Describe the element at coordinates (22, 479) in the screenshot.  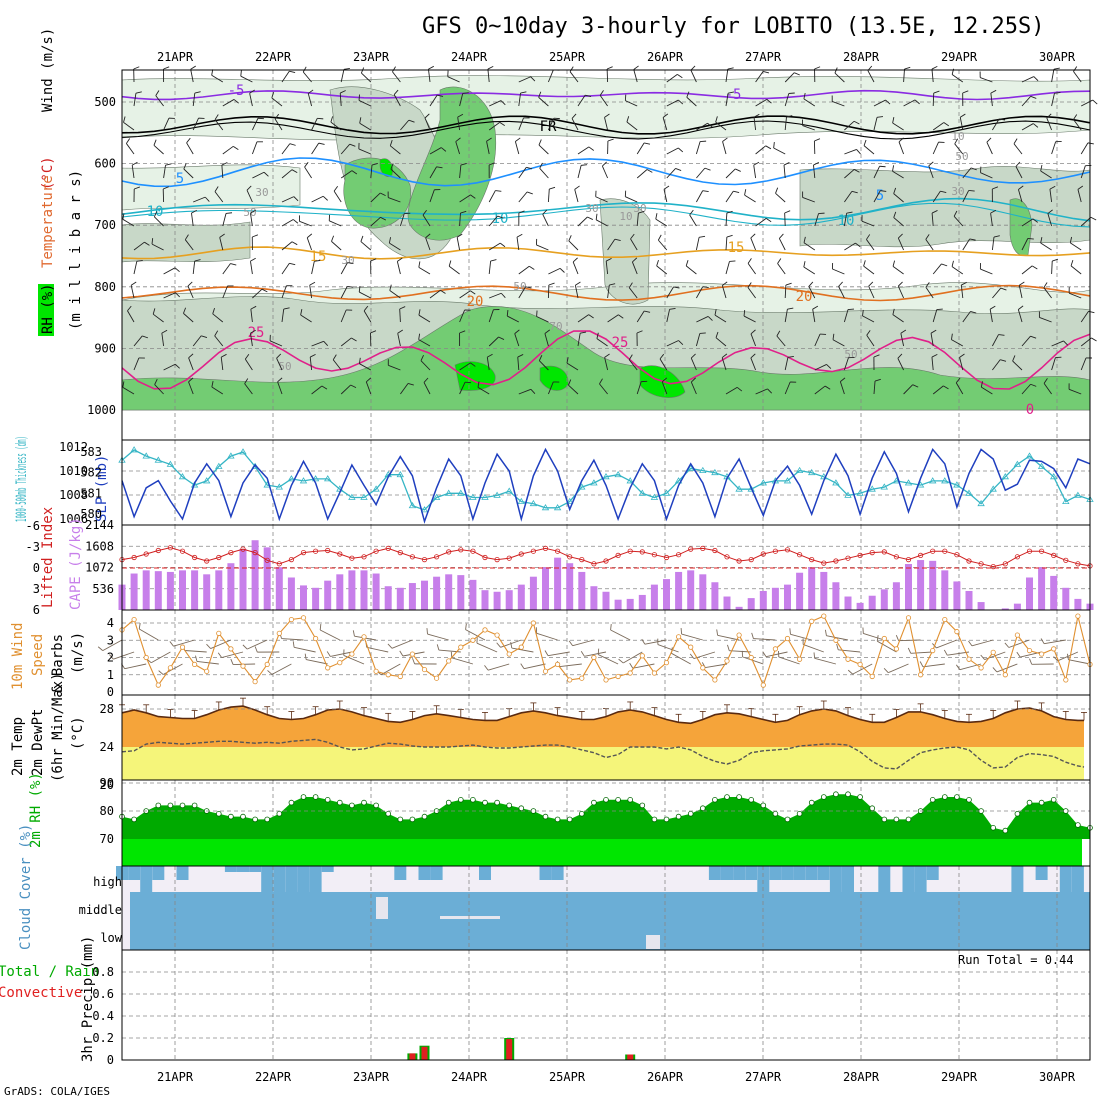
I see `svg-text: 1000-500mb Thickness (dm)` at that location.